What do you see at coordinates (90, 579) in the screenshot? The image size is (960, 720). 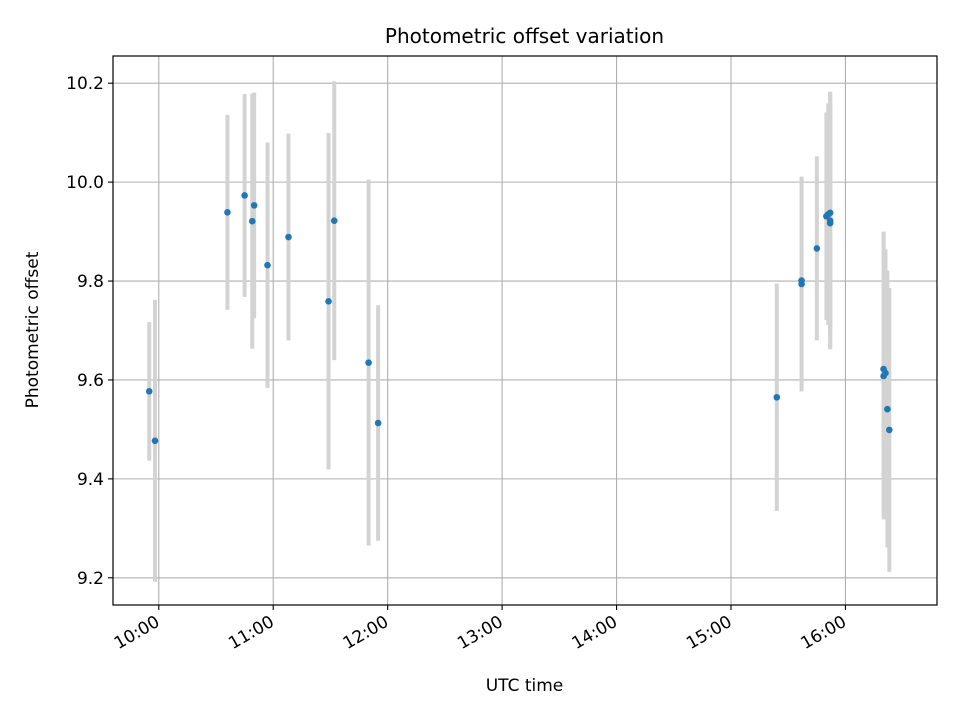 I see `y-tick-label: 9.2` at bounding box center [90, 579].